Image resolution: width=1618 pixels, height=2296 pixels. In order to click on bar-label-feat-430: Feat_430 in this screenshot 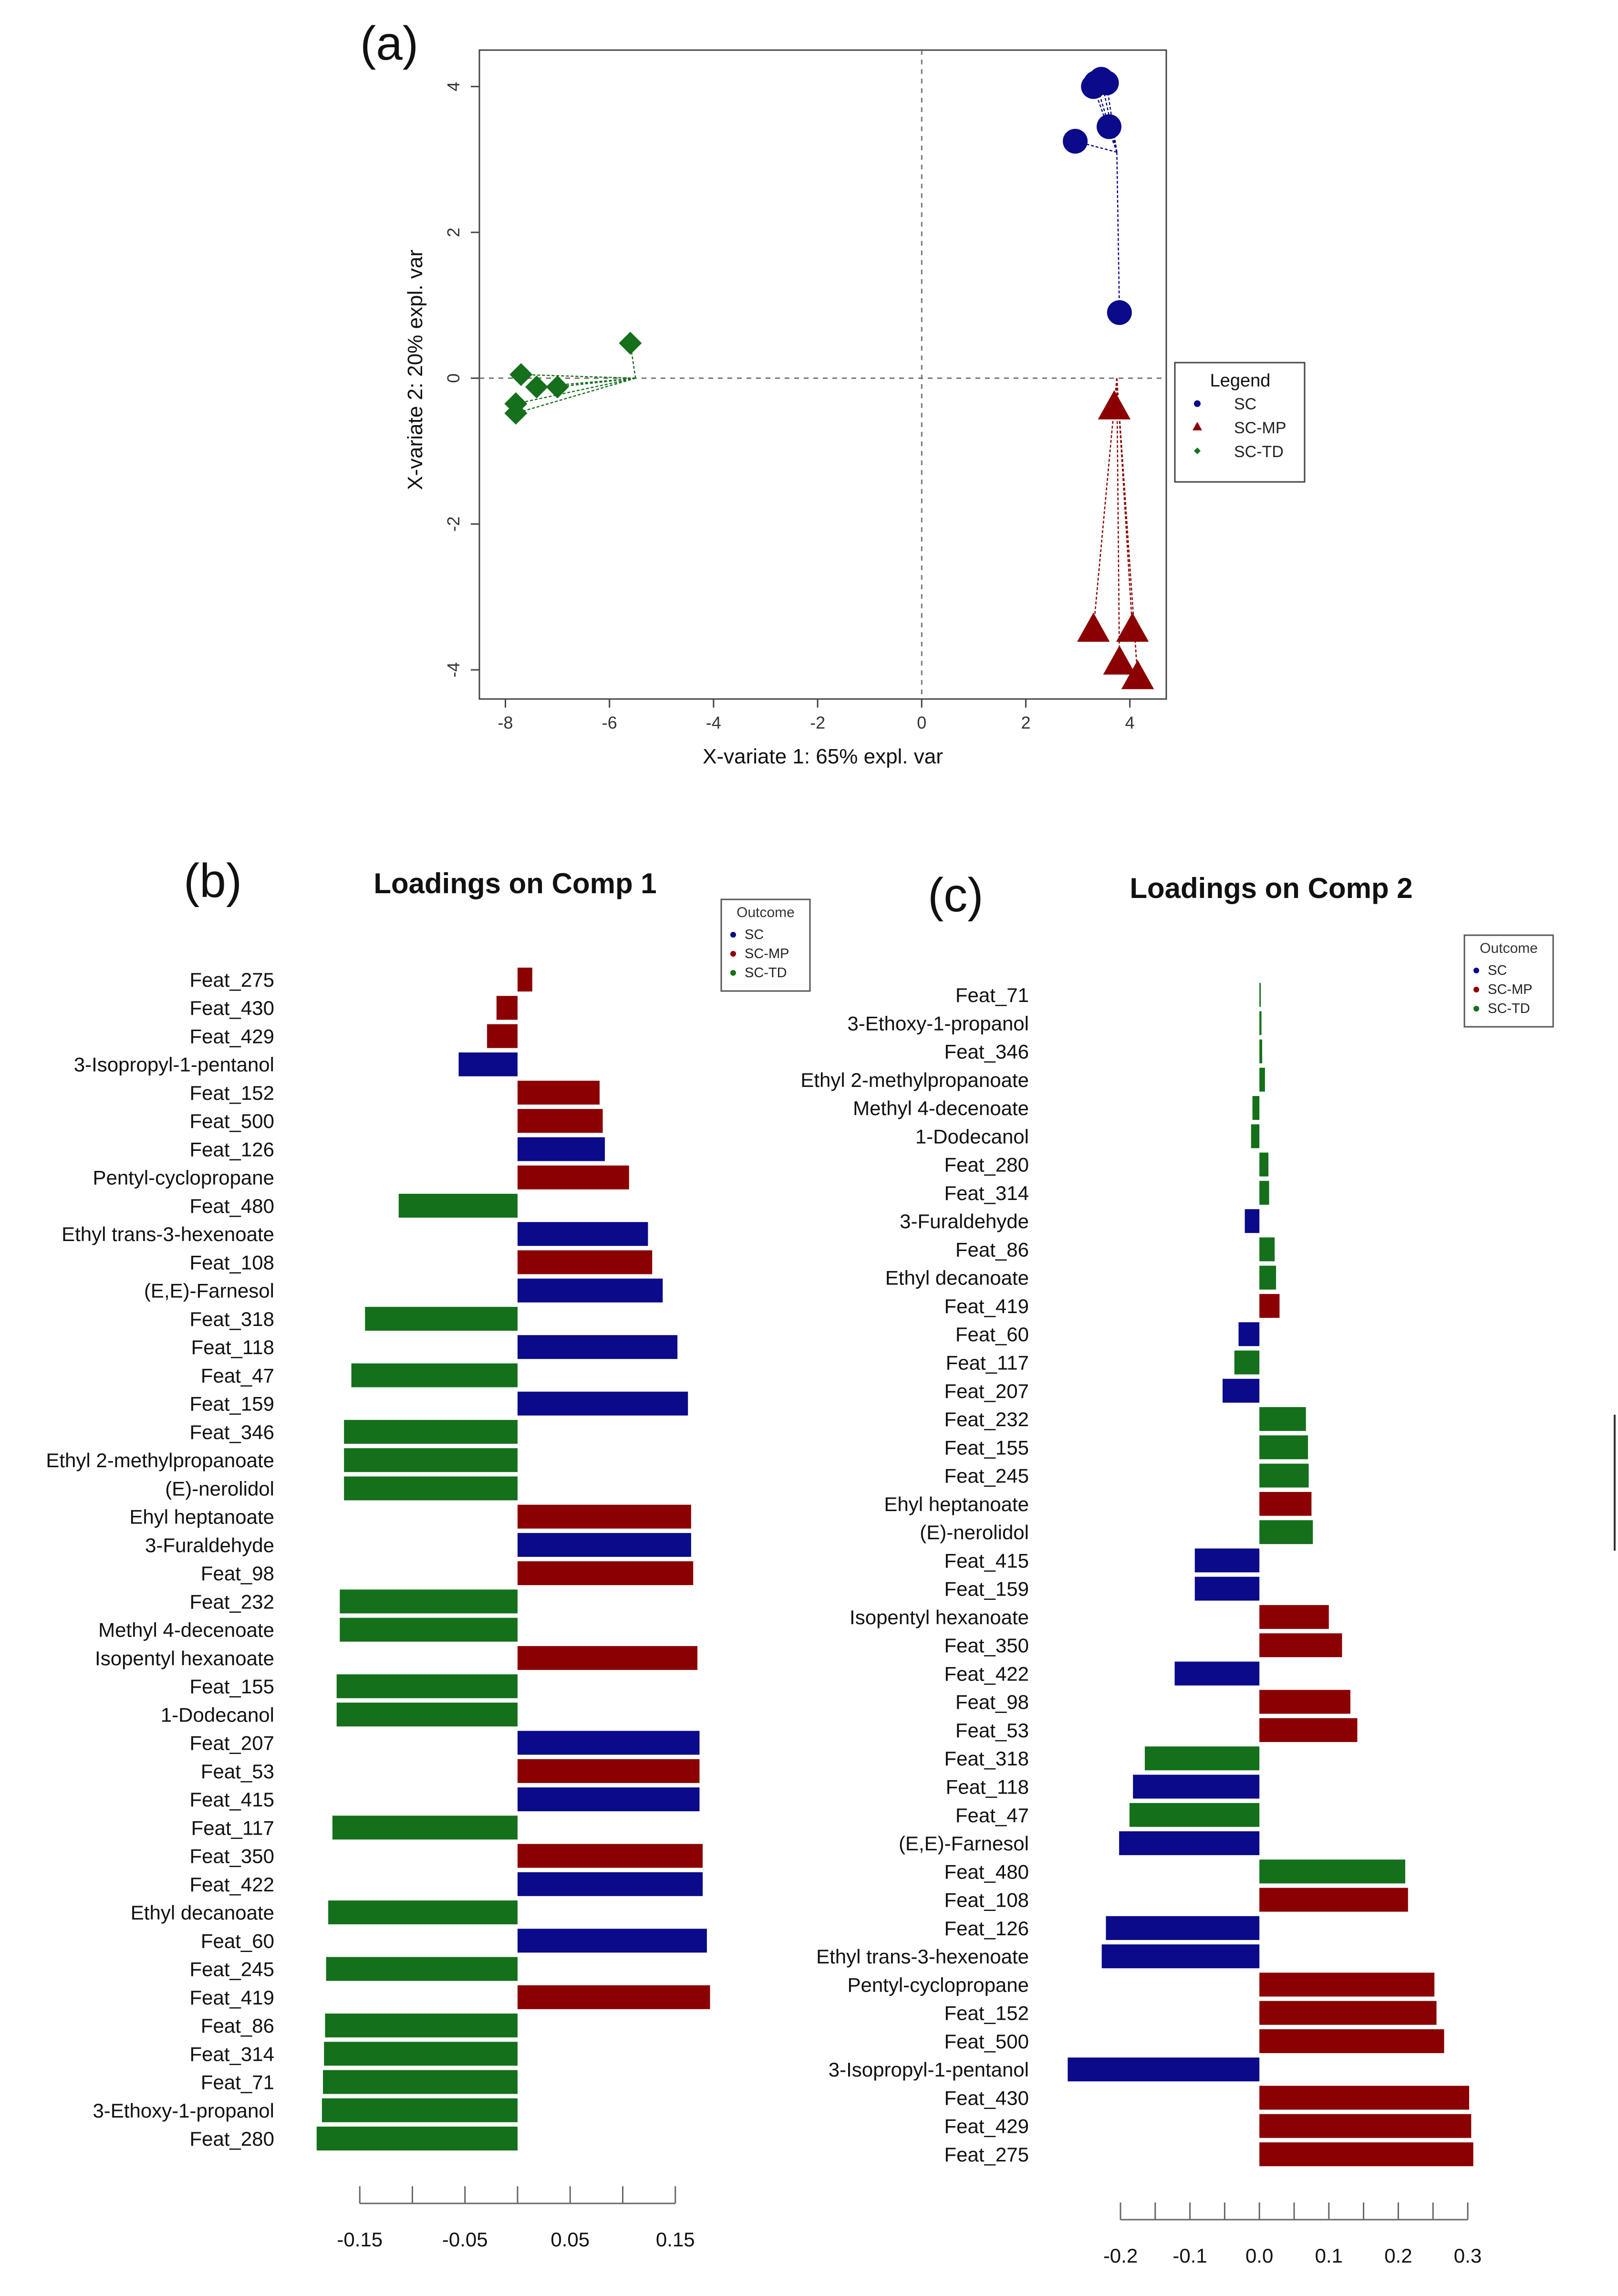, I will do `click(232, 1008)`.